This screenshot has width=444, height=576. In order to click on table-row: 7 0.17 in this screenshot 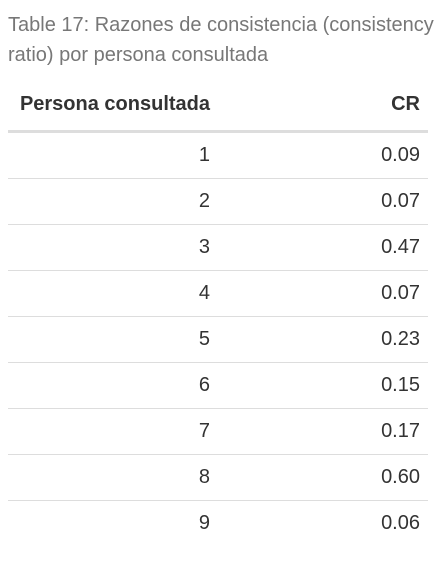, I will do `click(218, 431)`.